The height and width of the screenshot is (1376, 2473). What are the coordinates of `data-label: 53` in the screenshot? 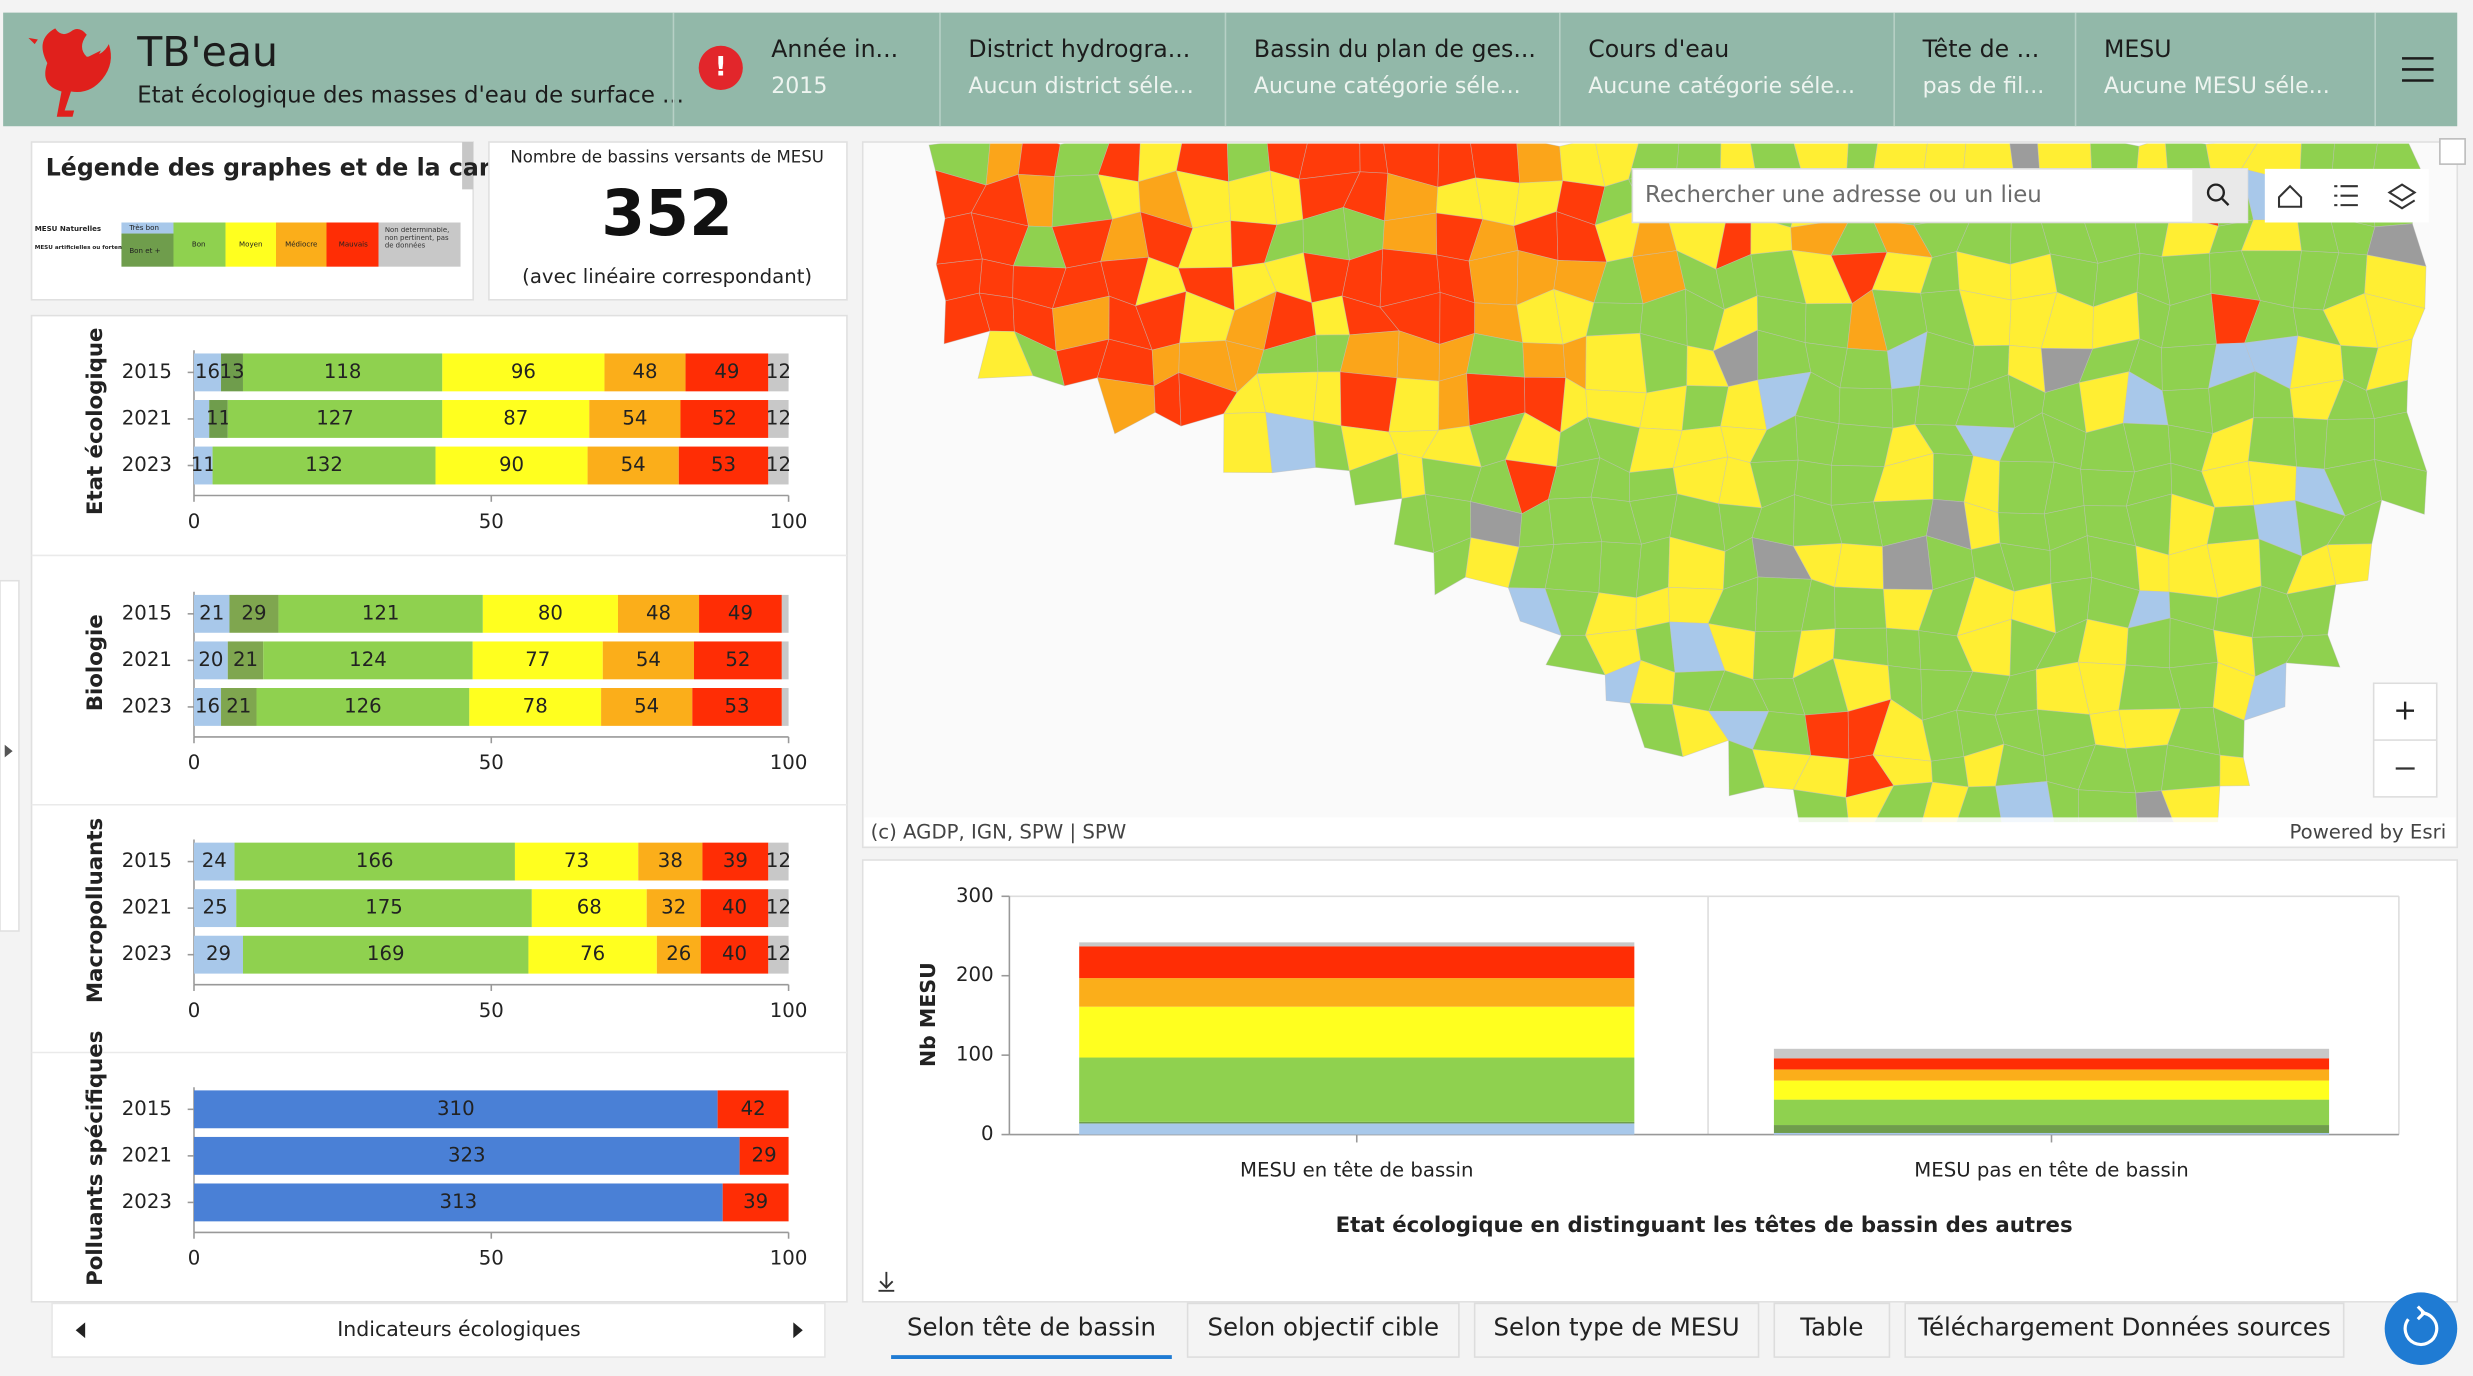 It's located at (723, 464).